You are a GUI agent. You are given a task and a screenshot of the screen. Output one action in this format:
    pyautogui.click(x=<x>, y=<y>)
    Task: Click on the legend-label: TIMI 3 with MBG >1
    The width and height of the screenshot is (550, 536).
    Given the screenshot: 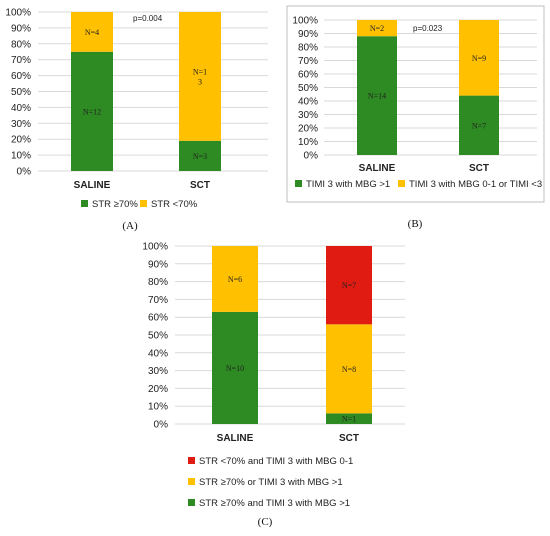 What is the action you would take?
    pyautogui.click(x=348, y=184)
    